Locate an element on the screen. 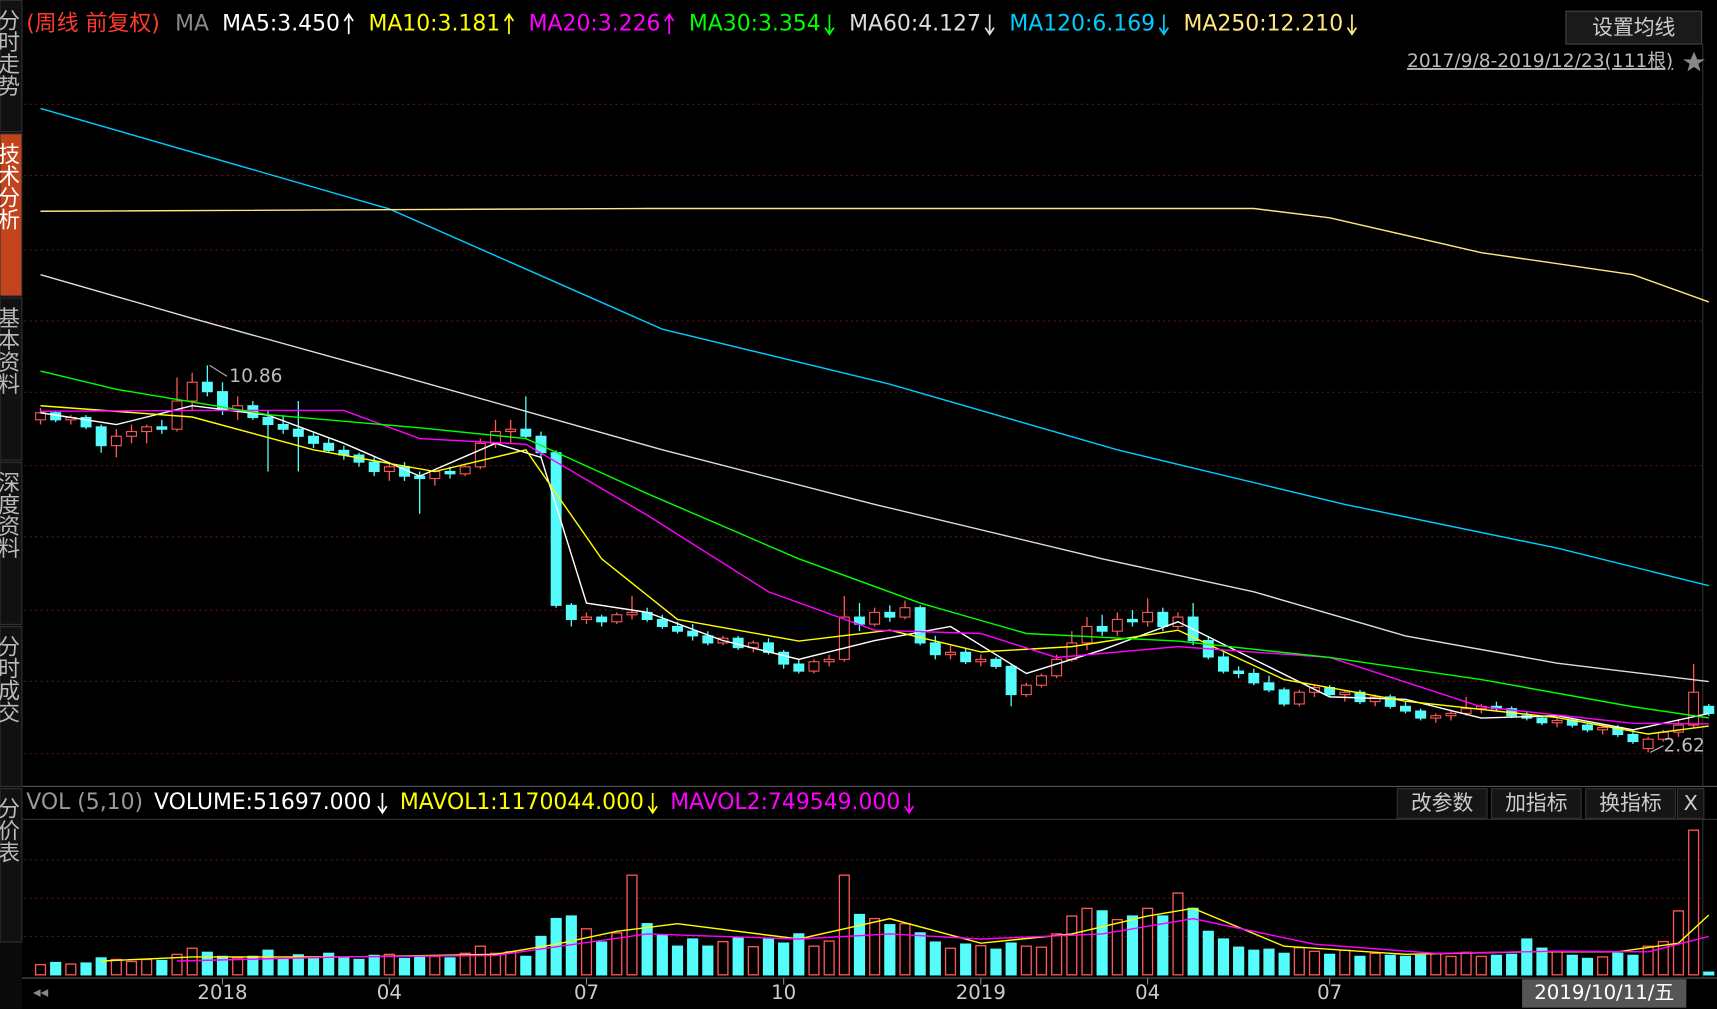 The image size is (1717, 1009). indicator-button-label: 换指标 is located at coordinates (1630, 803).